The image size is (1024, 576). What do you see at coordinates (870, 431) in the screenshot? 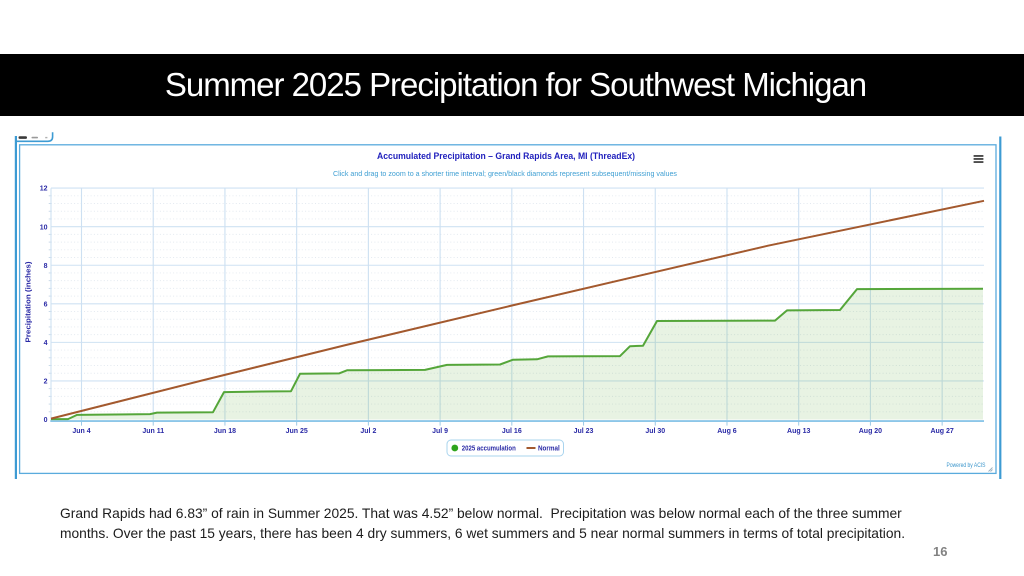
I see `svg-text: Aug 20` at bounding box center [870, 431].